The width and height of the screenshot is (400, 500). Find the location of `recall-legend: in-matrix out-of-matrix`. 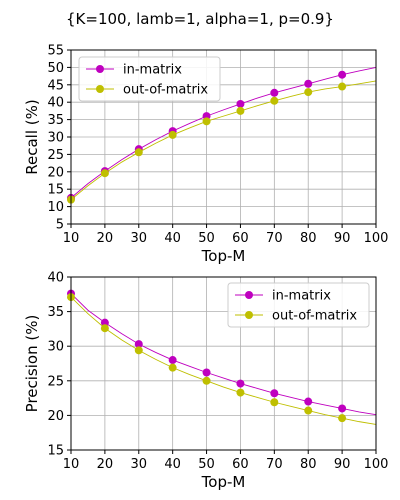

recall-legend: in-matrix out-of-matrix is located at coordinates (149, 79).